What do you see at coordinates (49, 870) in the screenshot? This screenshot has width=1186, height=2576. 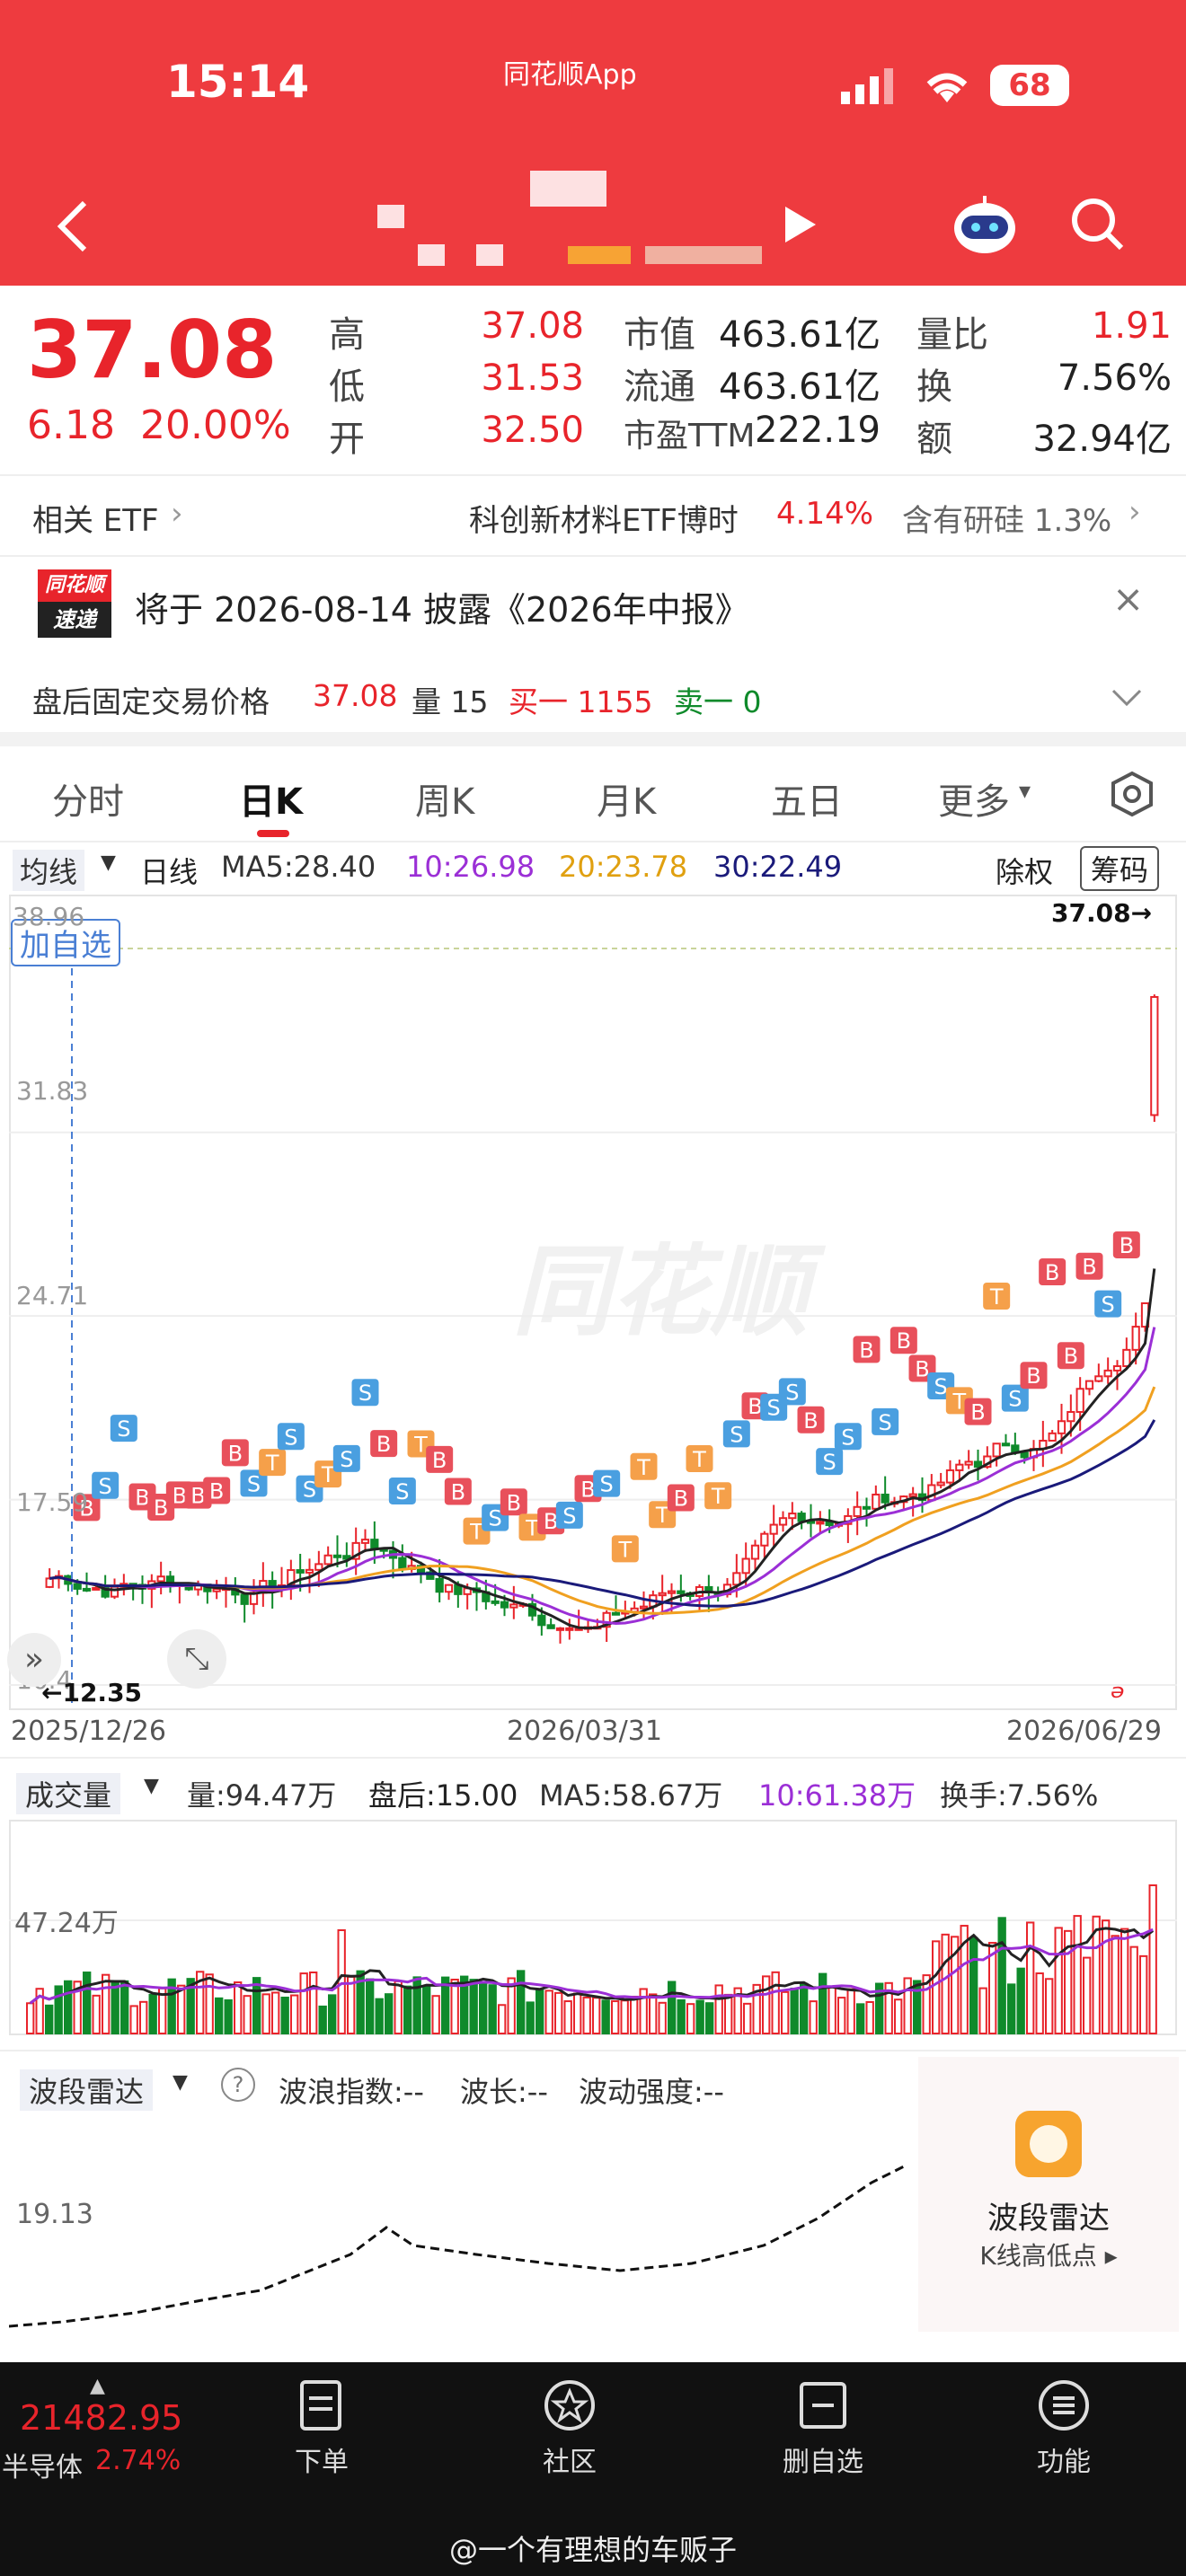 I see `ma-selector: 均线` at bounding box center [49, 870].